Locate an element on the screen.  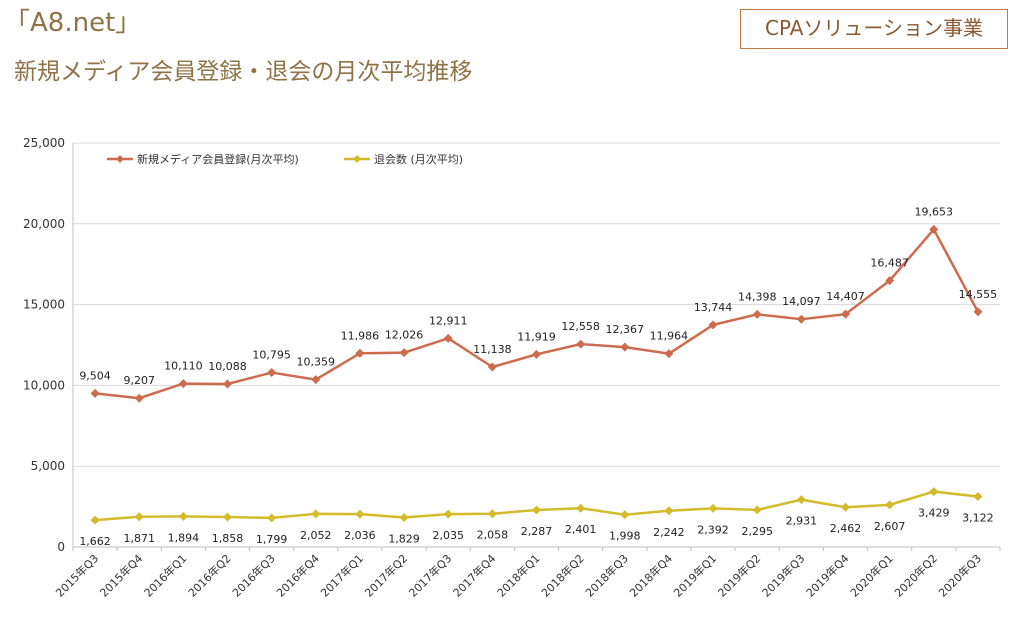
x-tick-label: 2015年Q3 is located at coordinates (77, 575).